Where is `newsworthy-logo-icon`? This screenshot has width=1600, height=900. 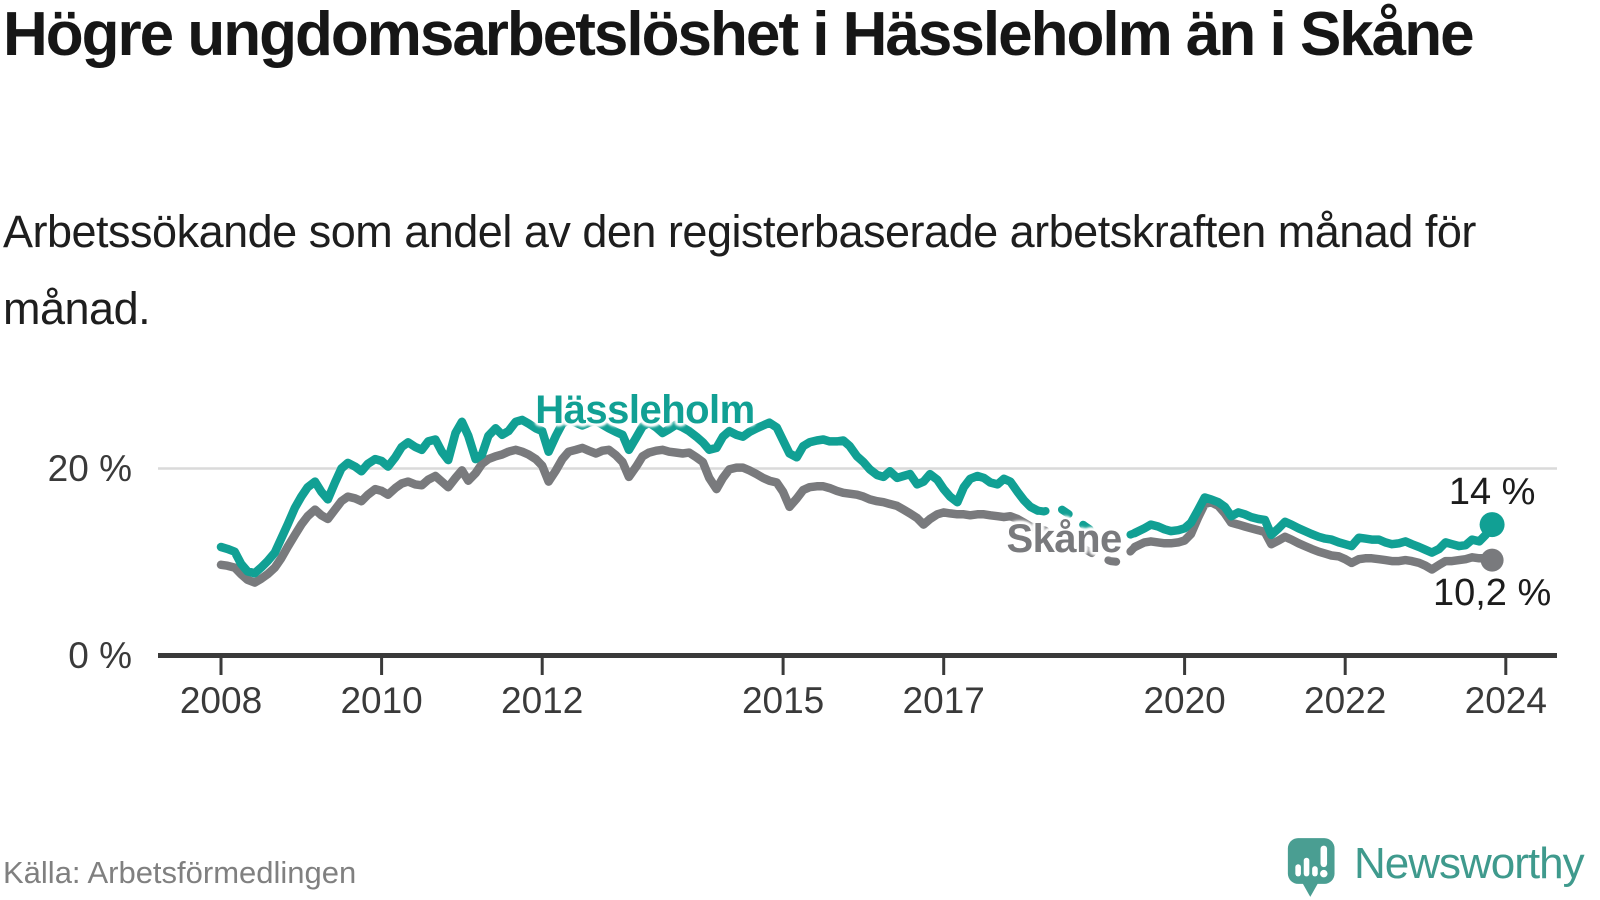 newsworthy-logo-icon is located at coordinates (1311, 867).